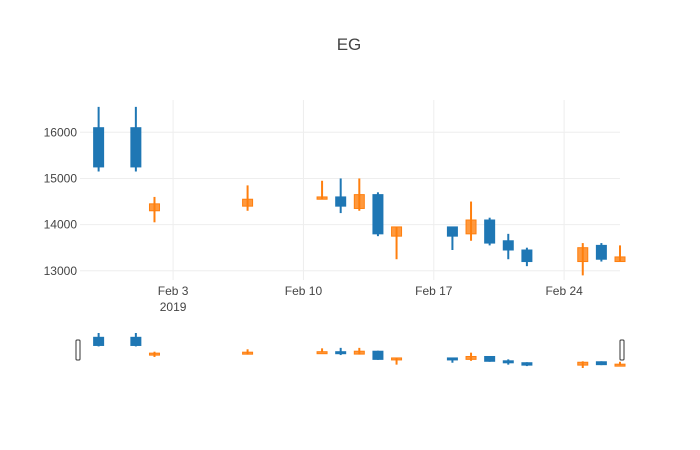 This screenshot has height=450, width=700. What do you see at coordinates (622, 350) in the screenshot?
I see `range-slider-right-handle` at bounding box center [622, 350].